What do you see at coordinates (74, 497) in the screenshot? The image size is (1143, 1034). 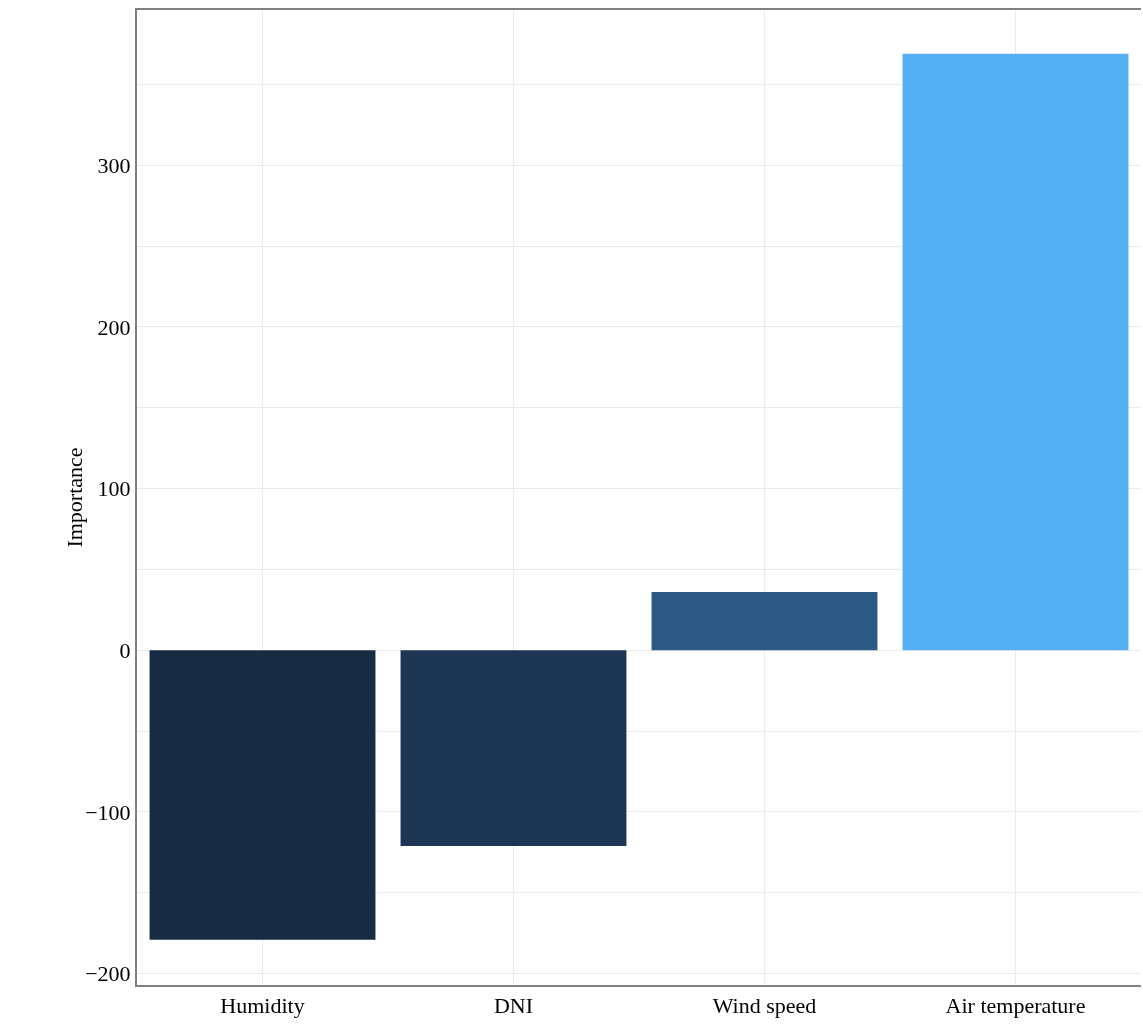 I see `y-axis-title: Importance` at bounding box center [74, 497].